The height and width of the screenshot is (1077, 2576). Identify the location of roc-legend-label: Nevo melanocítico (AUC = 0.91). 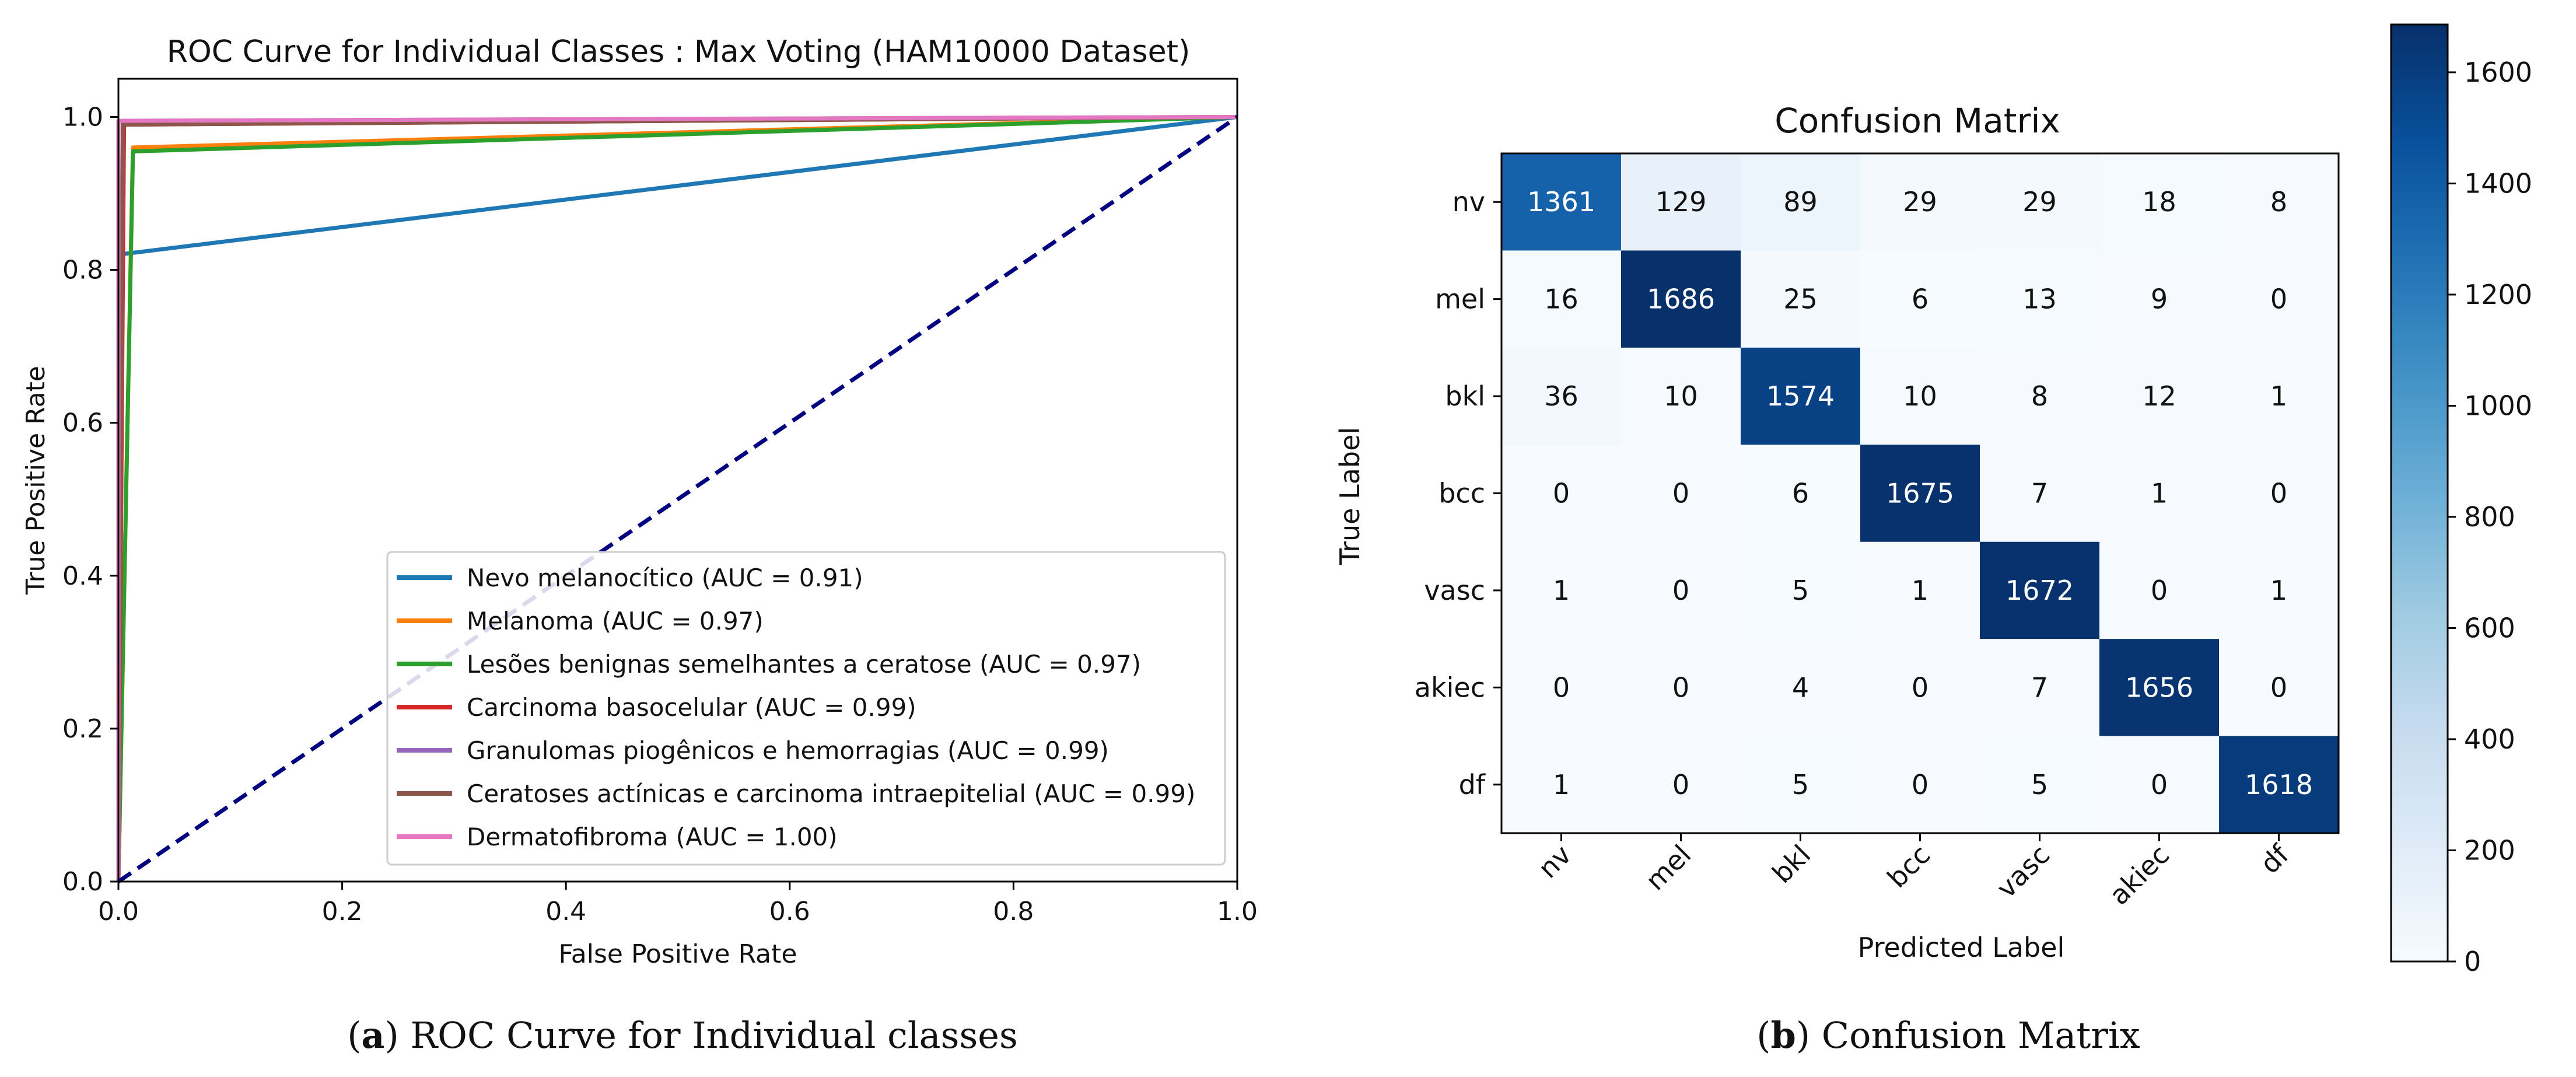
(665, 578).